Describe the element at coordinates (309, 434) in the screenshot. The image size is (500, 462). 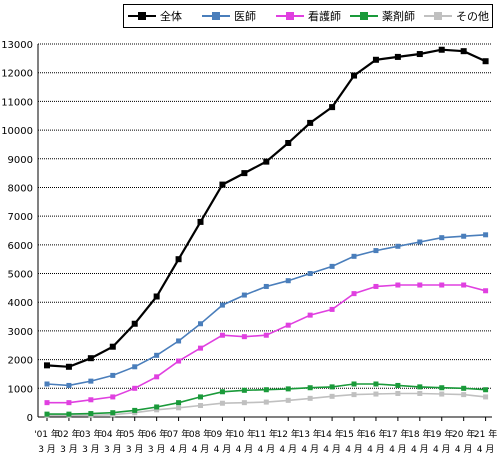
I see `x-tick-label-year: 13 年` at that location.